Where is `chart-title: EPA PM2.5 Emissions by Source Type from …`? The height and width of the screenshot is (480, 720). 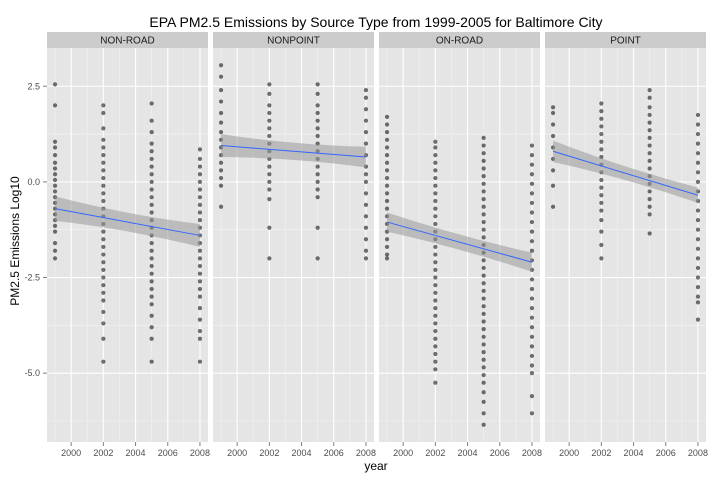
chart-title: EPA PM2.5 Emissions by Source Type from … is located at coordinates (375, 22).